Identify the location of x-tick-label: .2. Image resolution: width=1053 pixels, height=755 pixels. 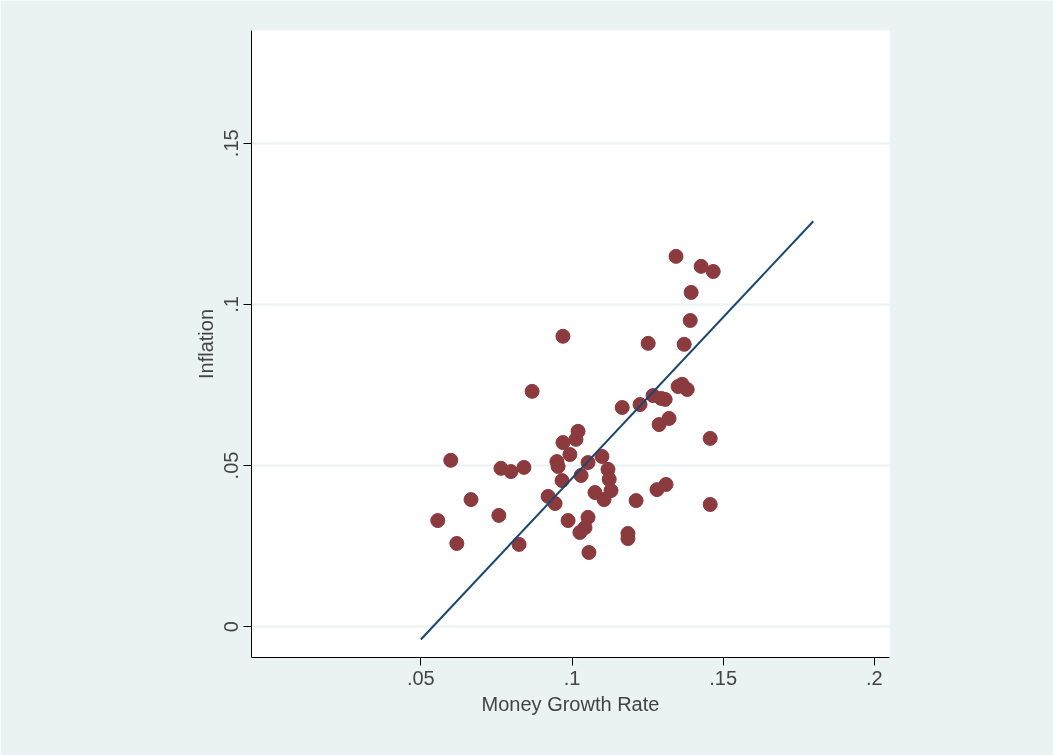
(874, 677).